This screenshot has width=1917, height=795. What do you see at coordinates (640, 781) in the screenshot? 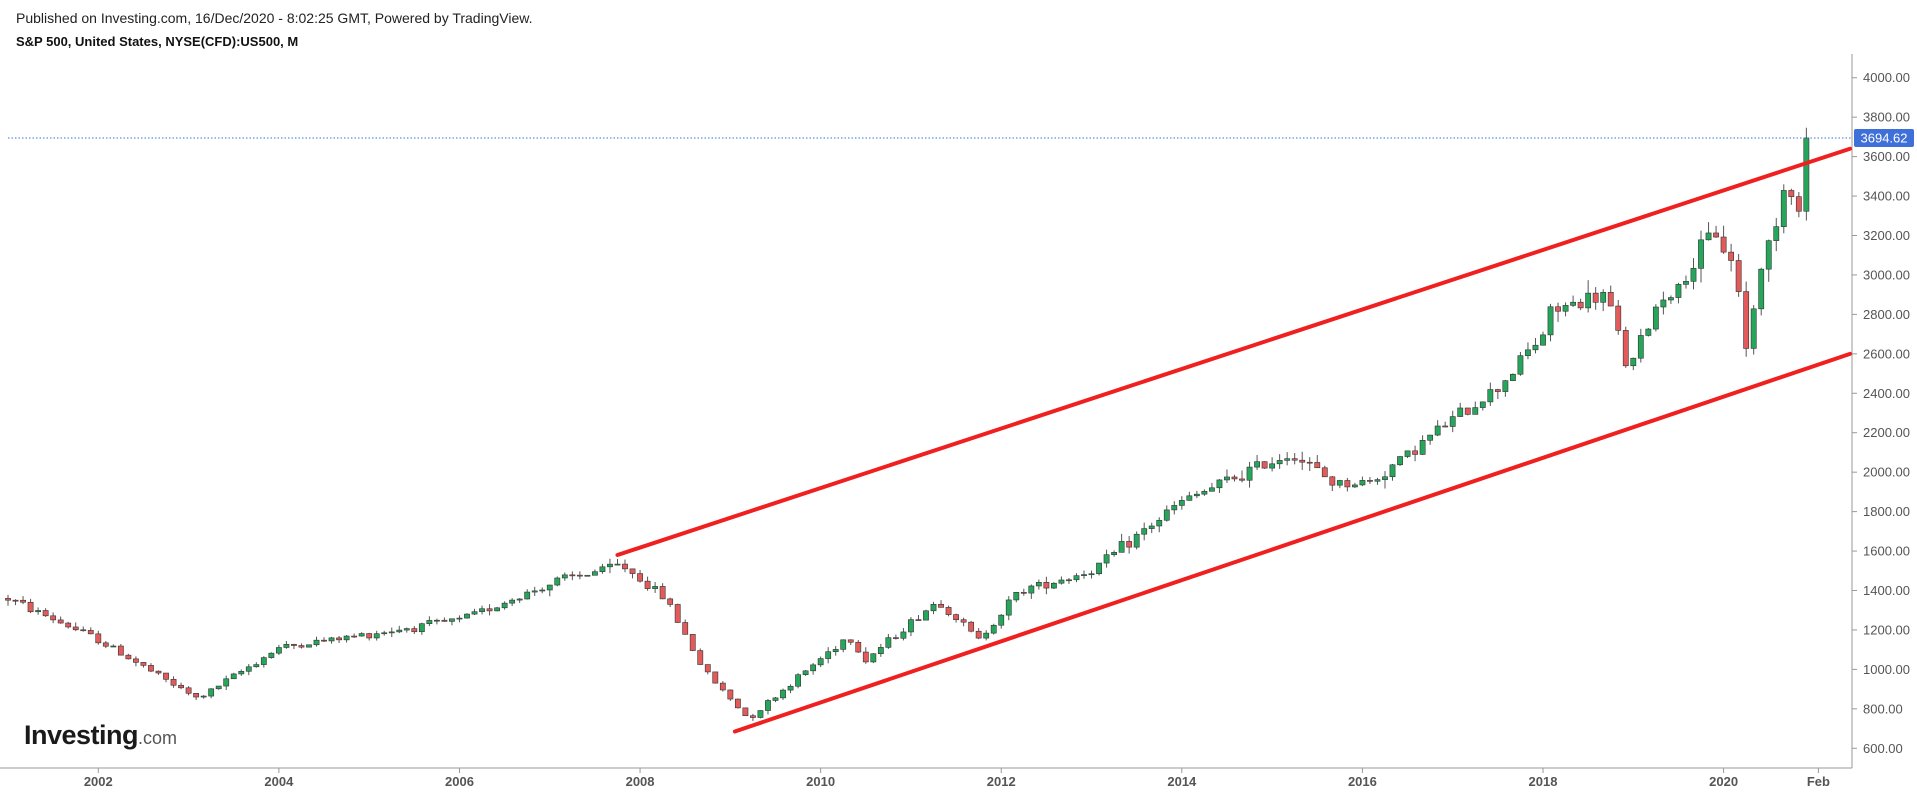
I see `x-tick-label: 2008` at bounding box center [640, 781].